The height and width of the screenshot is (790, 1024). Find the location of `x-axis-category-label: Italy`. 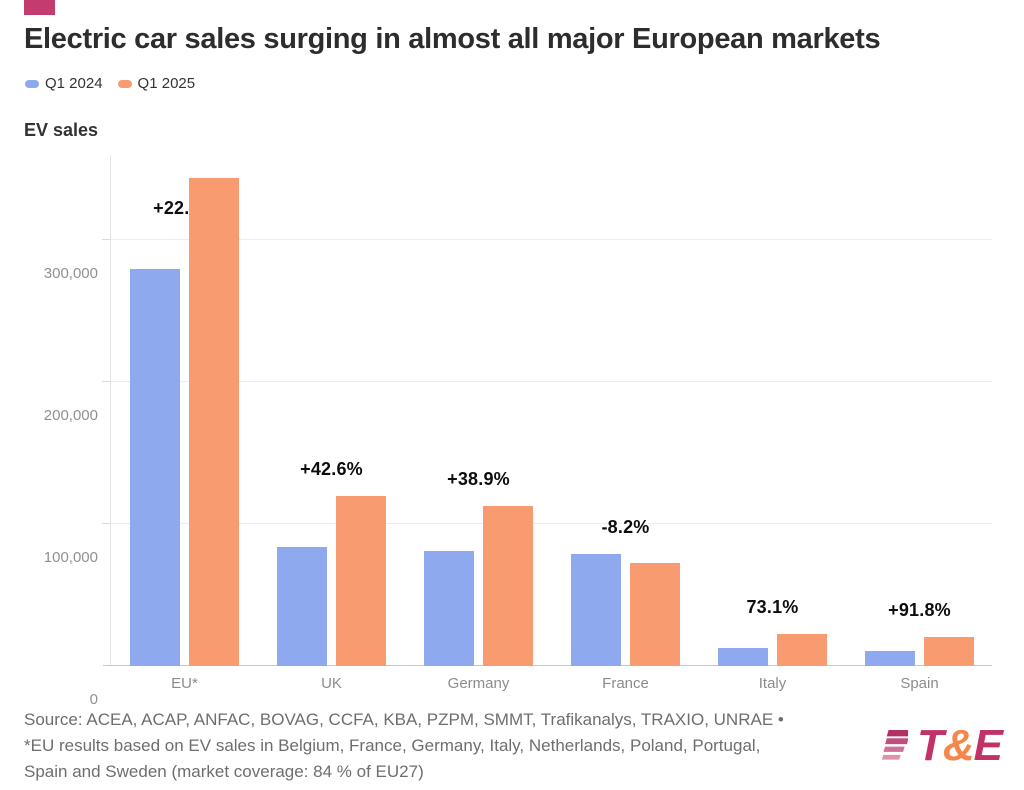

x-axis-category-label: Italy is located at coordinates (772, 683).